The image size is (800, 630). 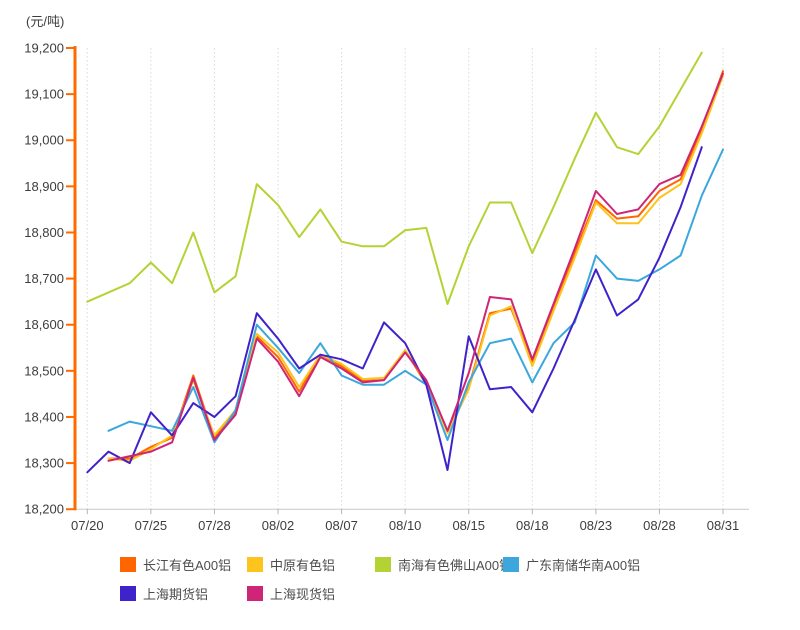 What do you see at coordinates (187, 565) in the screenshot?
I see `legend-label: 长江有色A00铝` at bounding box center [187, 565].